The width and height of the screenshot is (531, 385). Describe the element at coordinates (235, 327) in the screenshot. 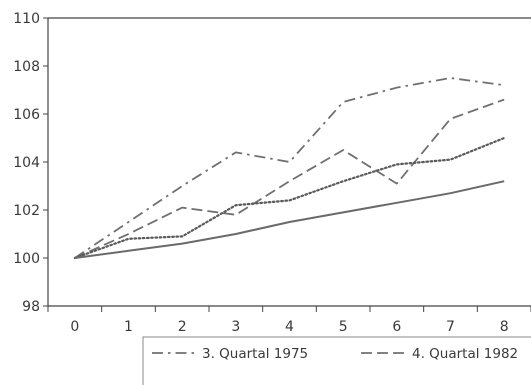

I see `x-tick-label: 3` at that location.